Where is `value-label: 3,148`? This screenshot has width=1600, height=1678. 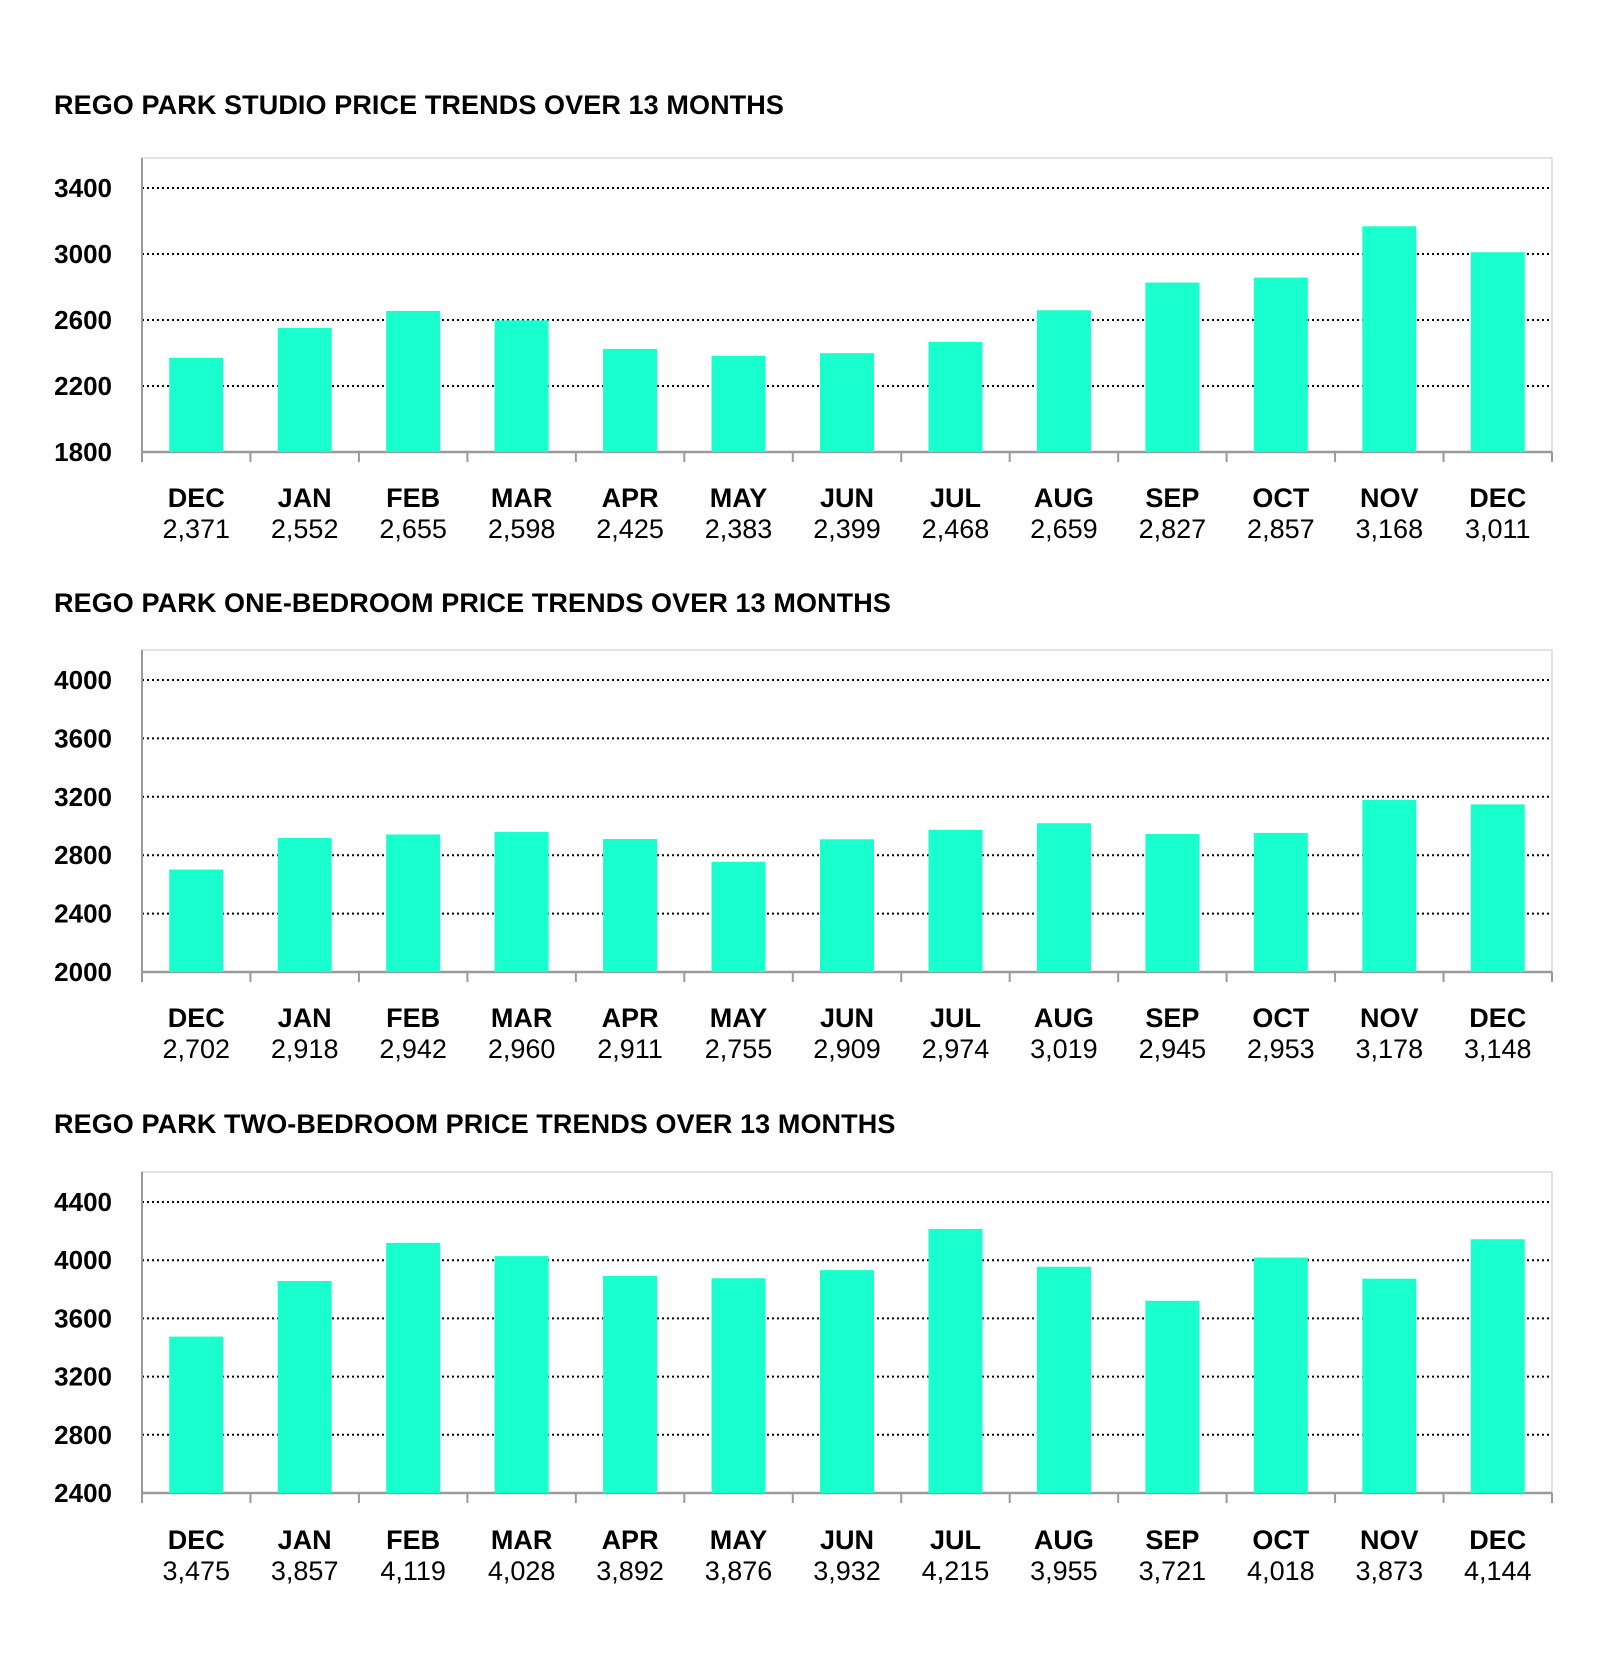 value-label: 3,148 is located at coordinates (1498, 1049).